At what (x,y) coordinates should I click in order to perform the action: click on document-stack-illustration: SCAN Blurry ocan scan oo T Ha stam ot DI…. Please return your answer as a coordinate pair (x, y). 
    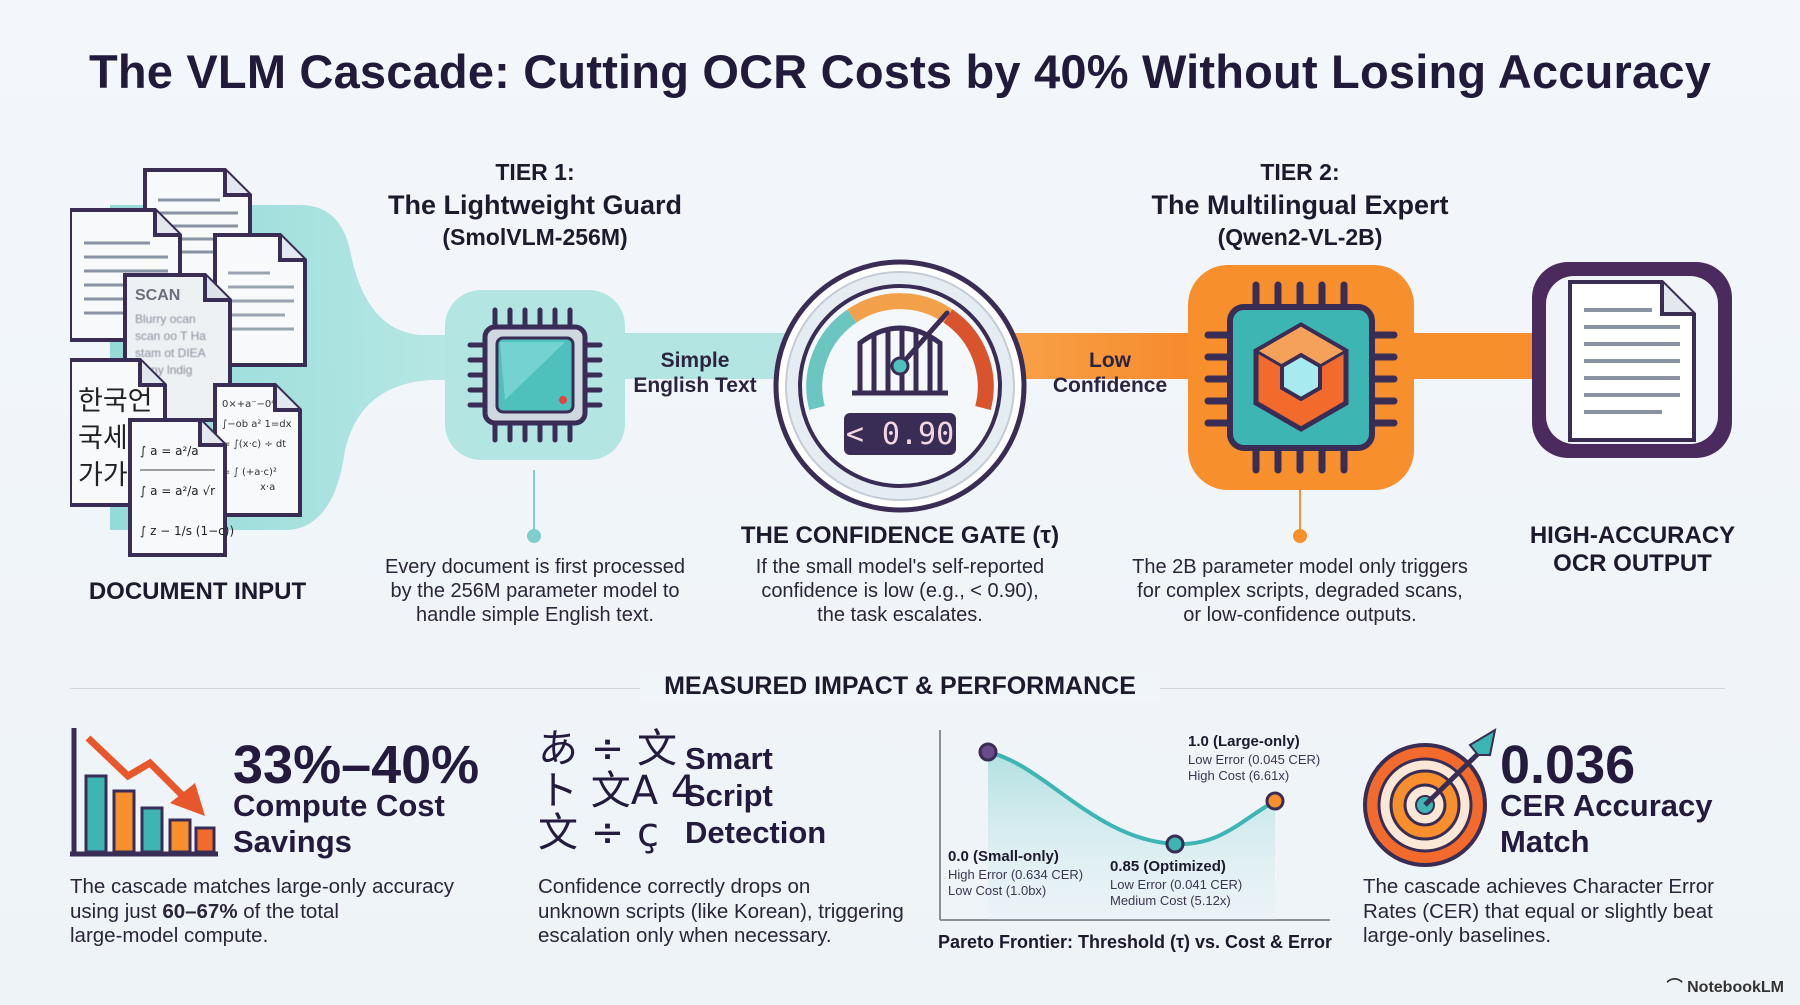
    Looking at the image, I should click on (188, 362).